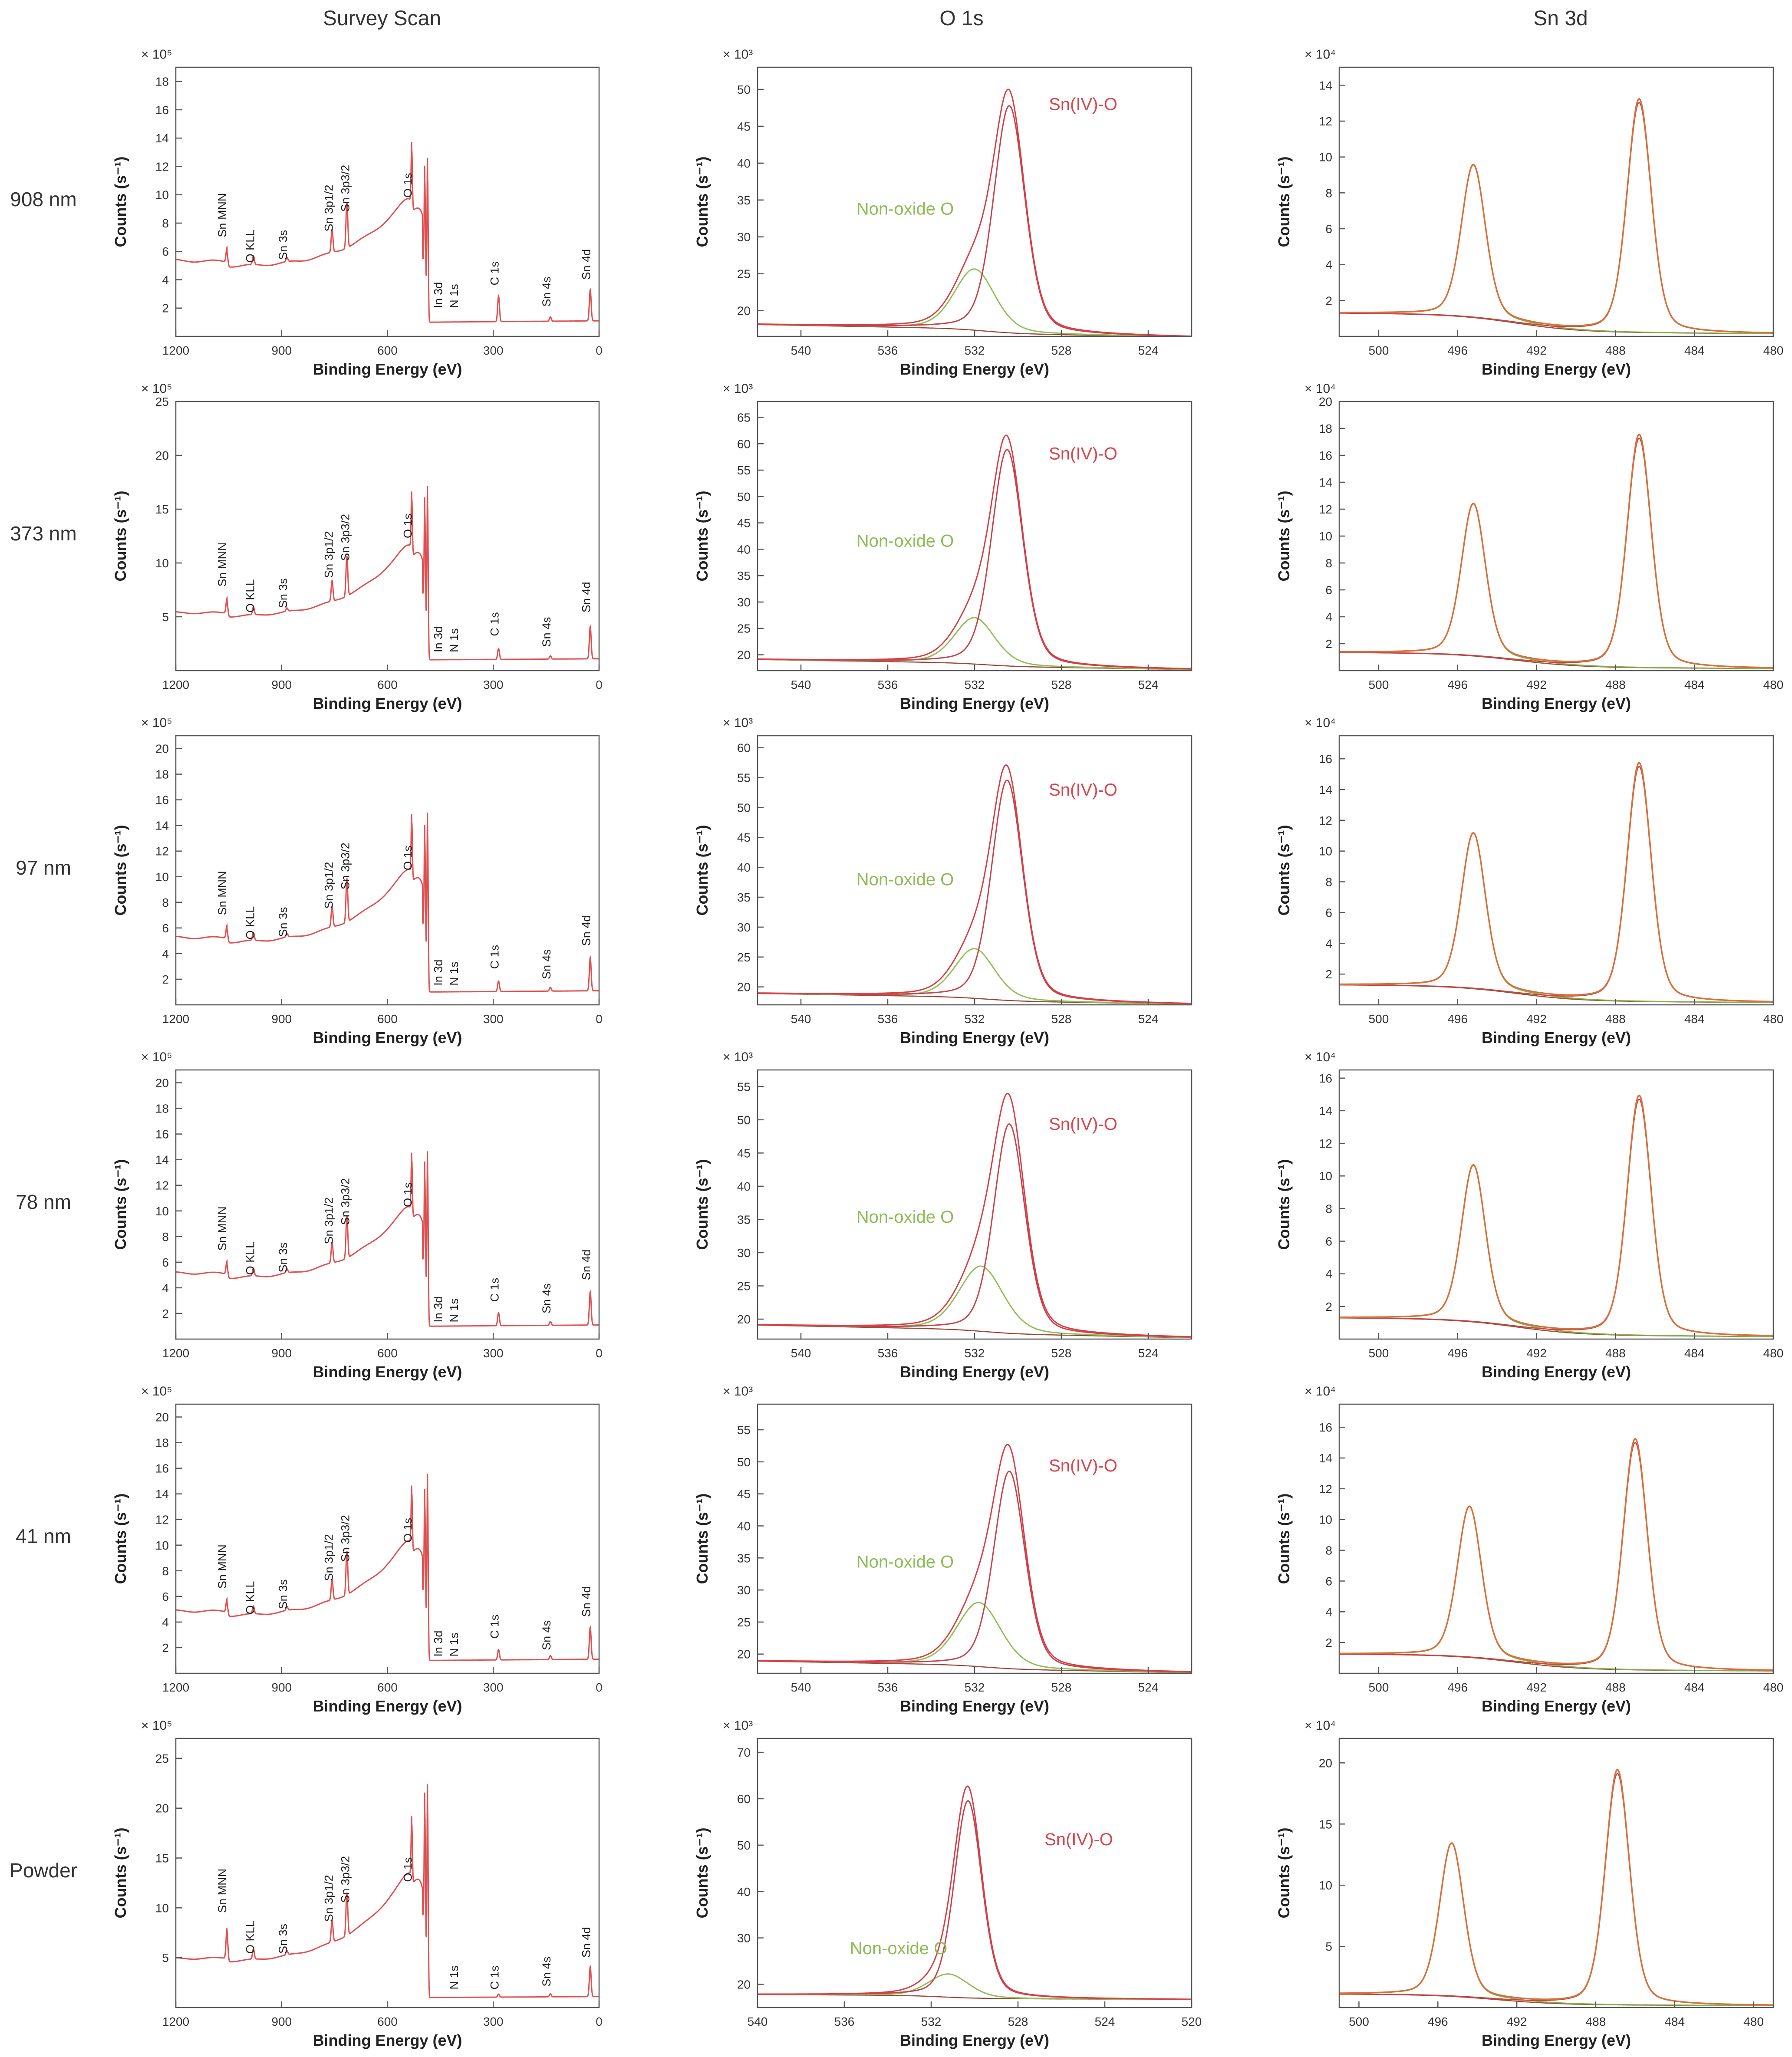 This screenshot has height=2057, width=1792. What do you see at coordinates (744, 417) in the screenshot?
I see `y-tick-label: 65` at bounding box center [744, 417].